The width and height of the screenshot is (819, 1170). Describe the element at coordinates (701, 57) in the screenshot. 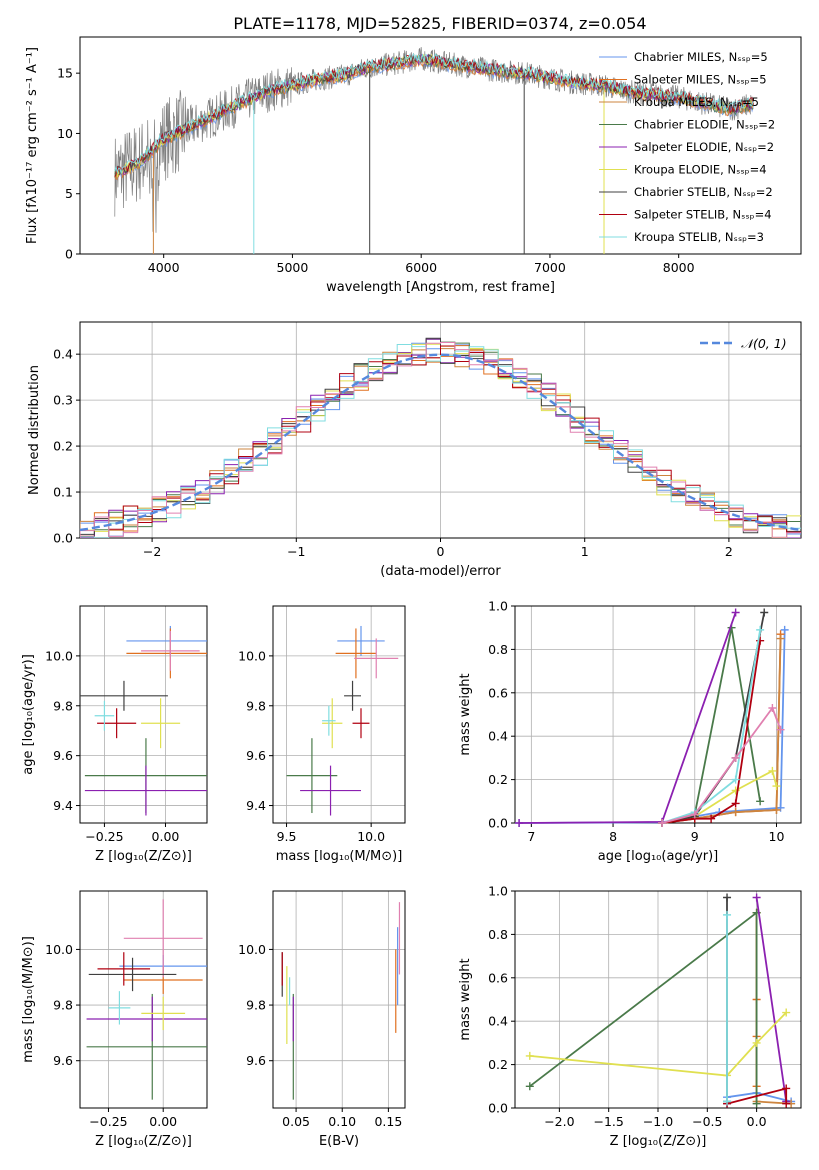

I see `legend-entry: Chabrier MILES, Nₛₛₚ=5` at that location.